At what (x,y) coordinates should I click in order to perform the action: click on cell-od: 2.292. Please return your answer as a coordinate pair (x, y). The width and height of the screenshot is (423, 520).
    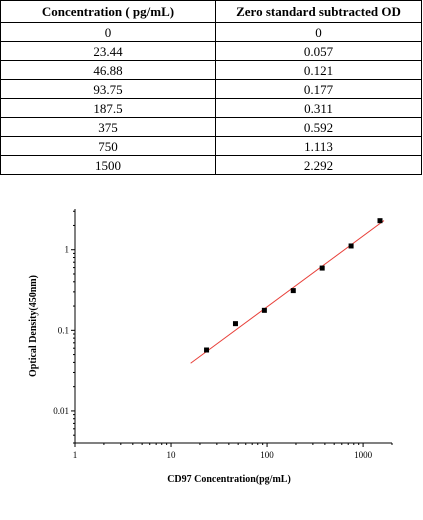
    Looking at the image, I should click on (318, 165).